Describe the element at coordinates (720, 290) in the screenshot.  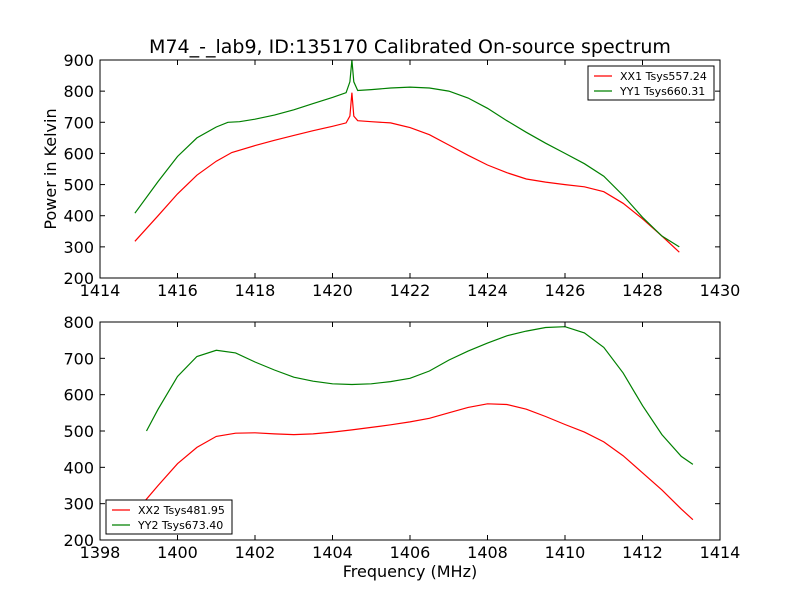
I see `x-tick-label: 1430` at that location.